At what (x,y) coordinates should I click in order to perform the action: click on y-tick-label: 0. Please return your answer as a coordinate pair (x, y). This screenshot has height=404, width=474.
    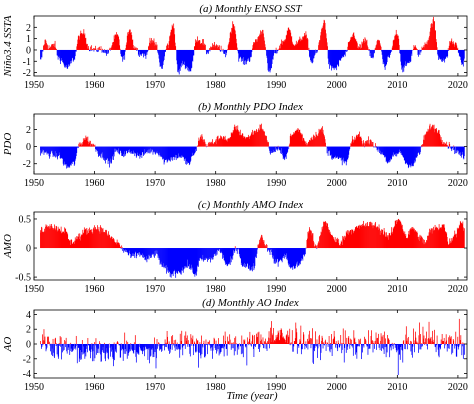
    Looking at the image, I should click on (28, 249).